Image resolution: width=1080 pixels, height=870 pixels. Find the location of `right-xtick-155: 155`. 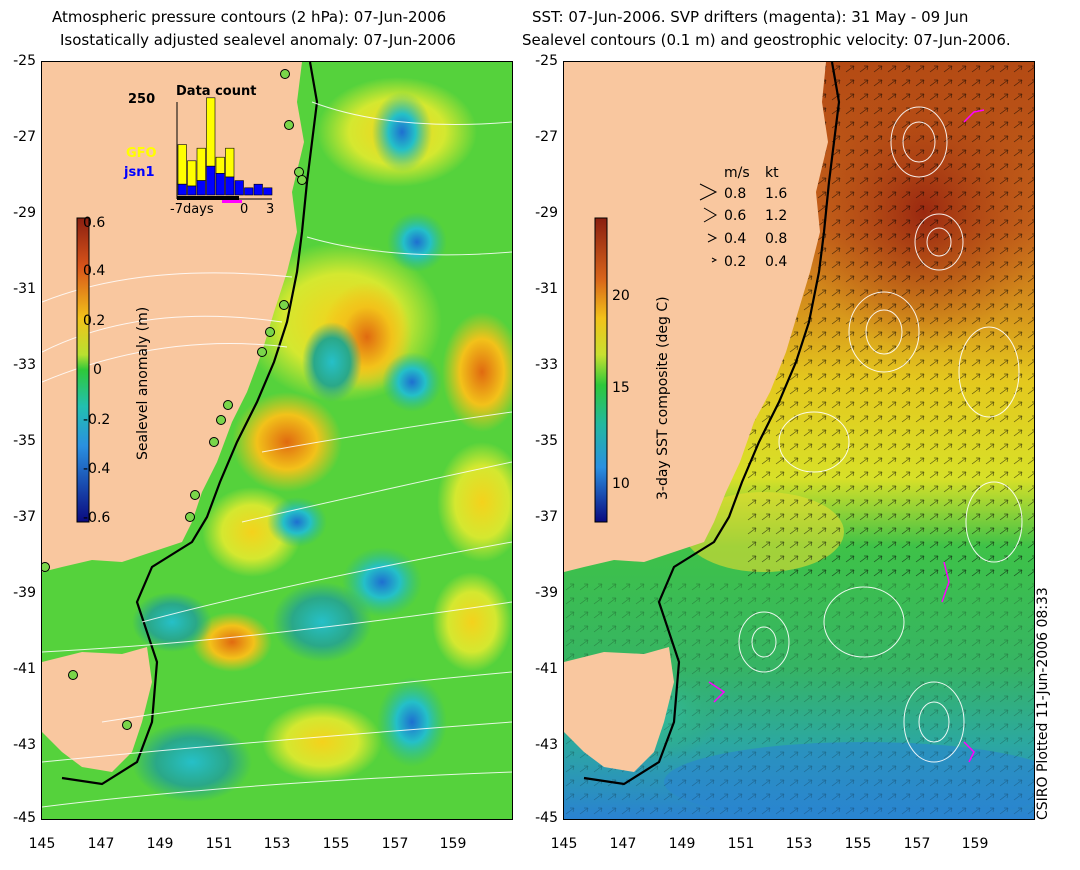

right-xtick-155: 155 is located at coordinates (858, 844).